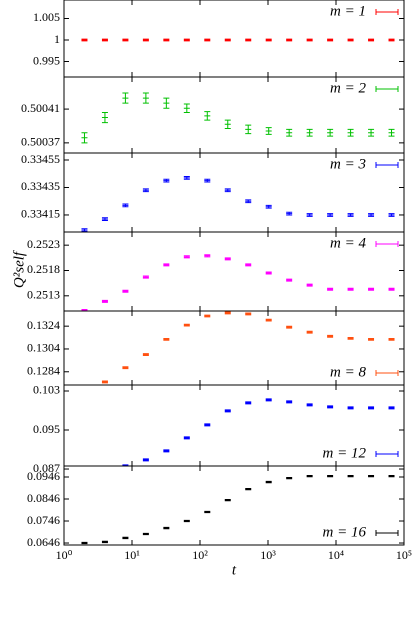 The height and width of the screenshot is (623, 415). I want to click on y-tick-label: 0.50037, so click(40, 142).